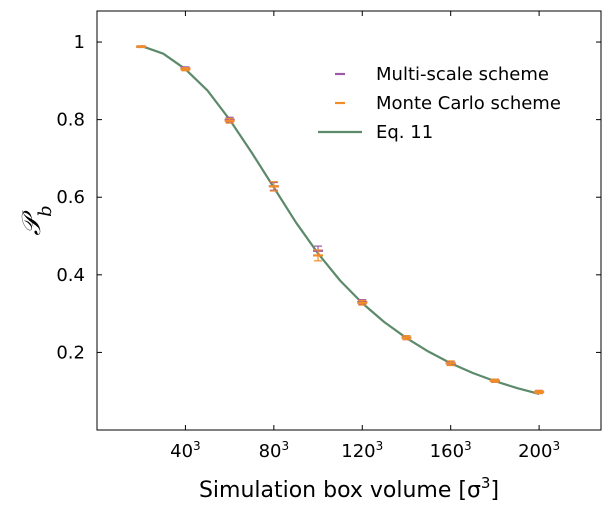 This screenshot has width=605, height=506. I want to click on legend-label: Multi-scale scheme, so click(462, 74).